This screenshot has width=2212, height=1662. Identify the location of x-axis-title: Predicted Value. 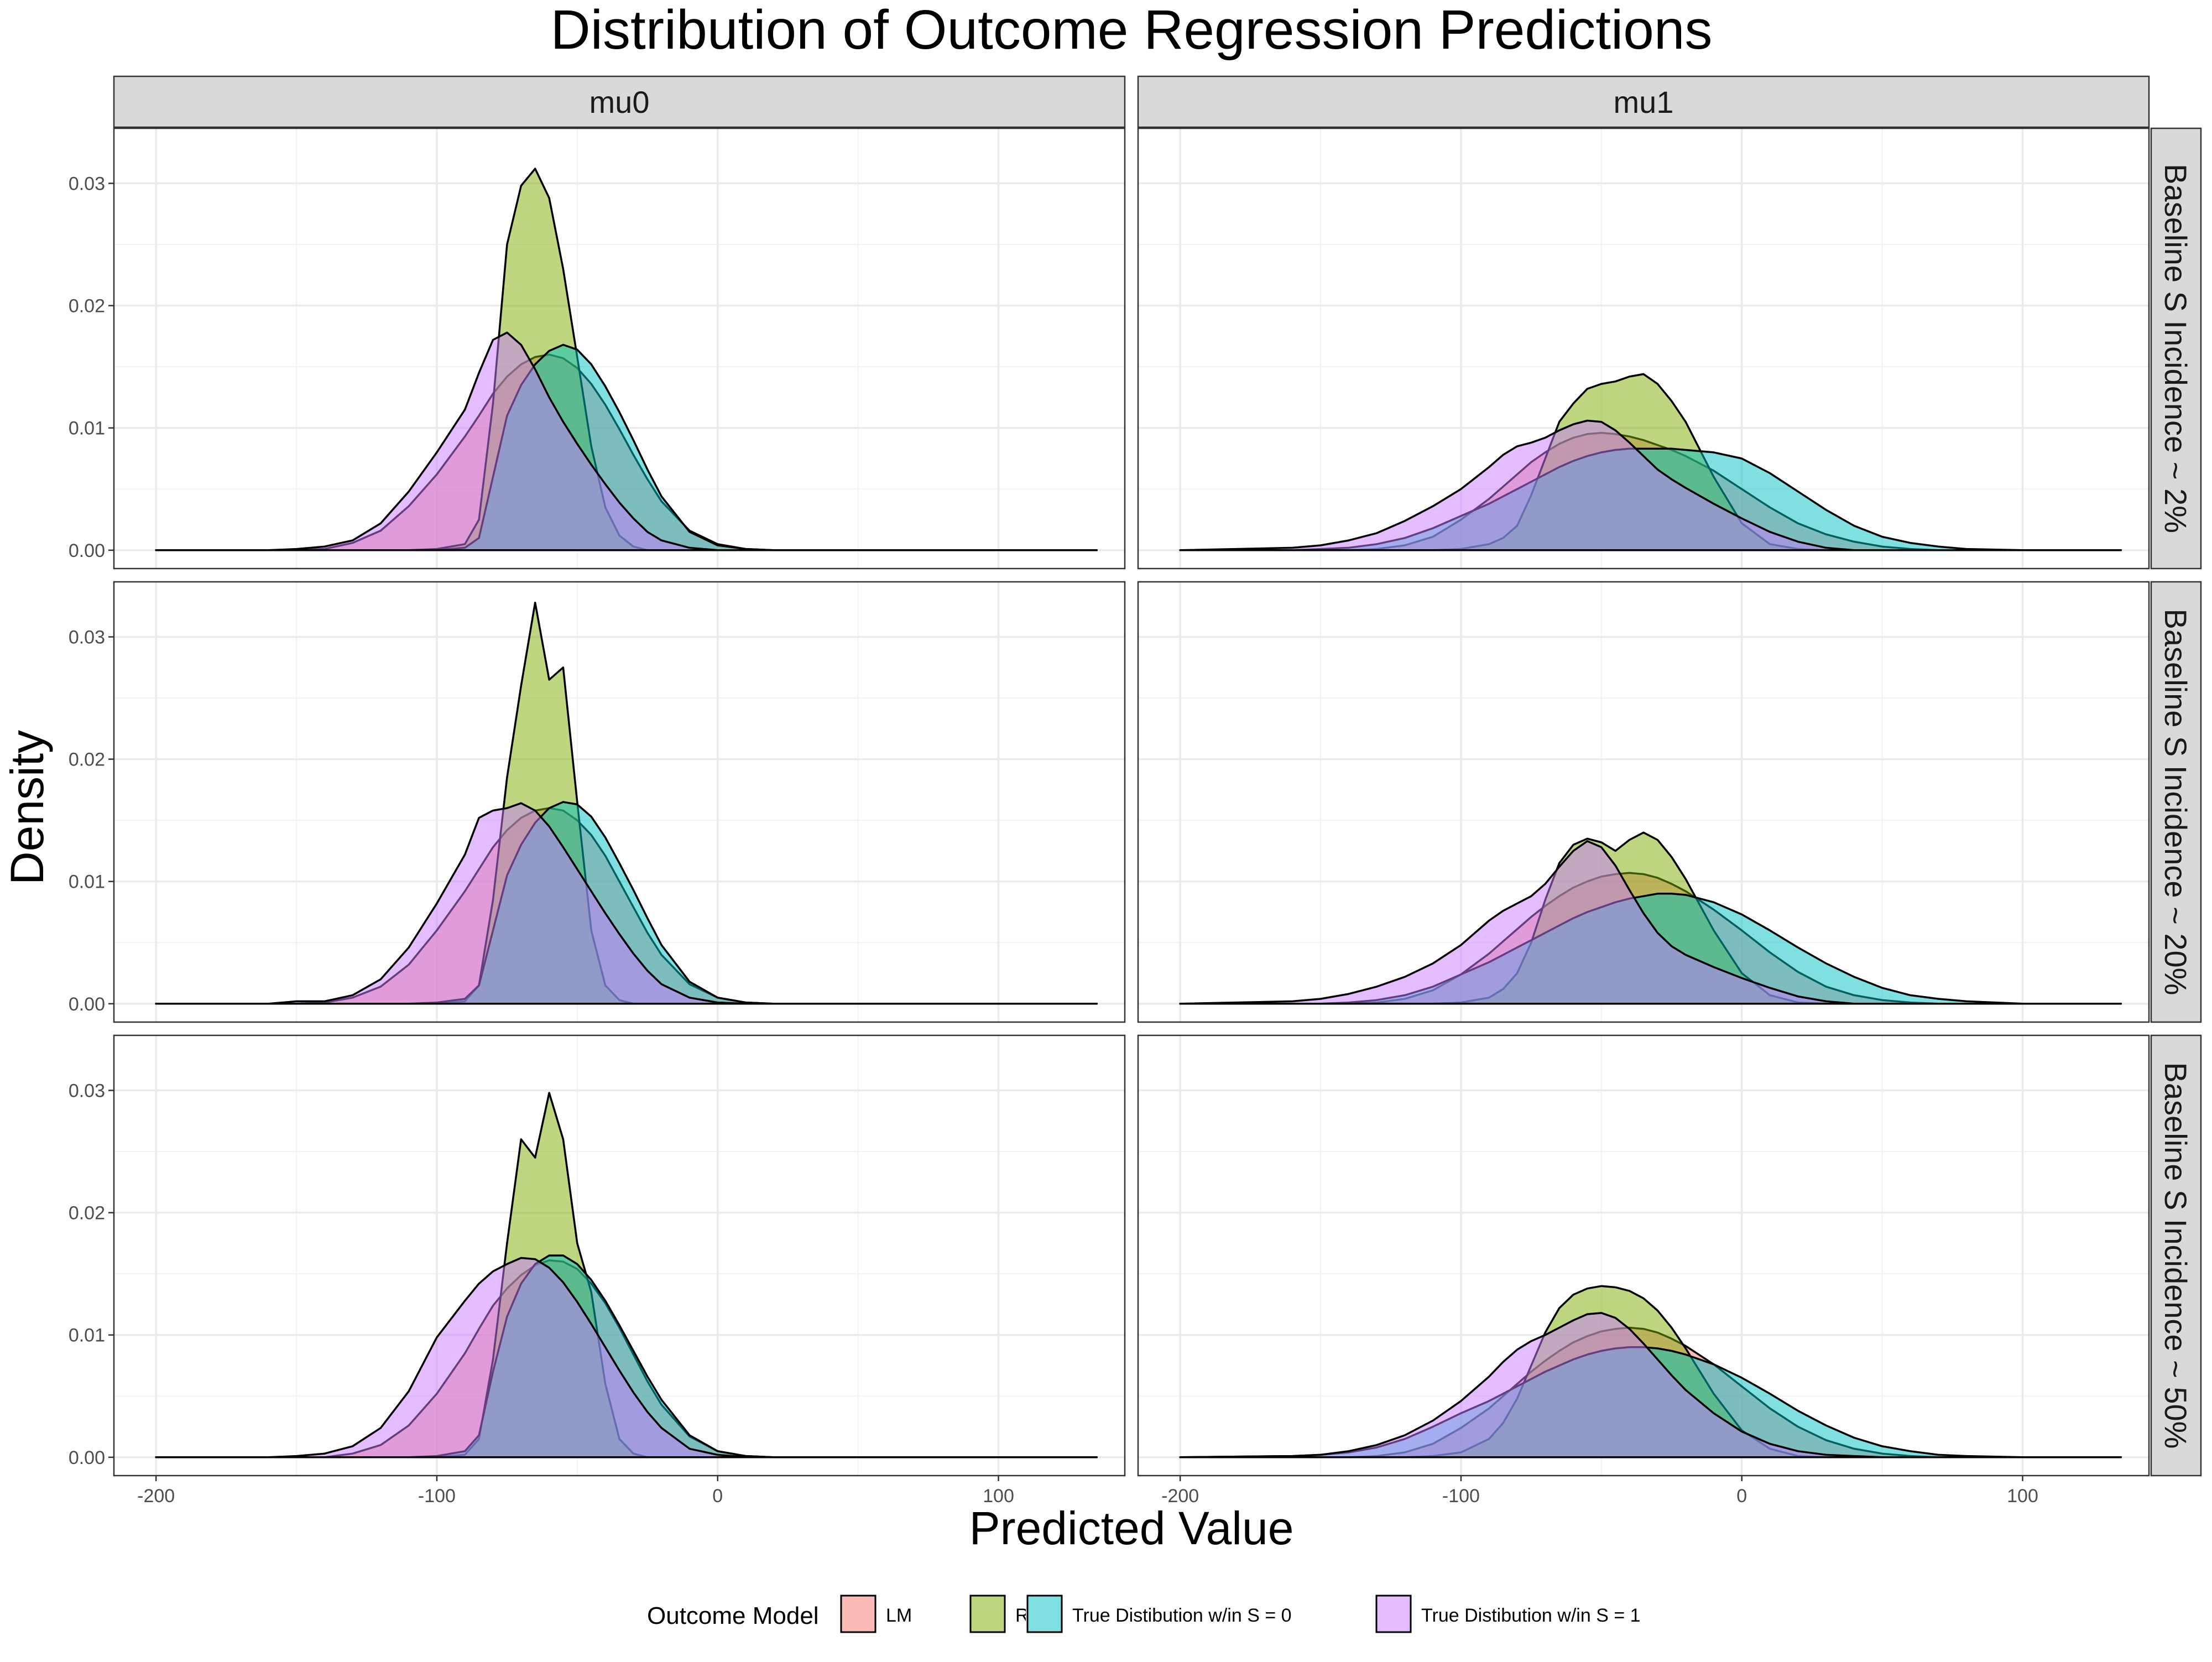
(1131, 1528).